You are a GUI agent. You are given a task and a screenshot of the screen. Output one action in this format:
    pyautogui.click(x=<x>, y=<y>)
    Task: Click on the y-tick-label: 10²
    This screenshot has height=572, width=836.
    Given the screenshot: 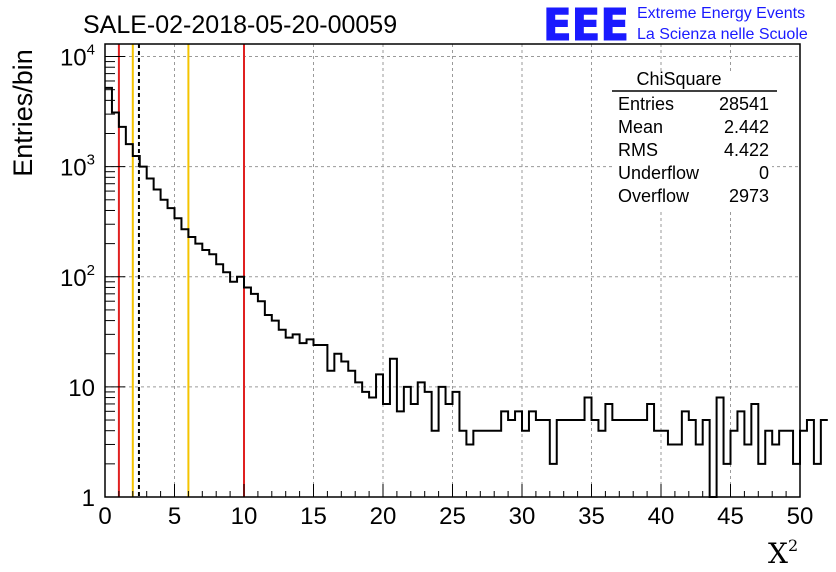 What is the action you would take?
    pyautogui.click(x=77, y=277)
    